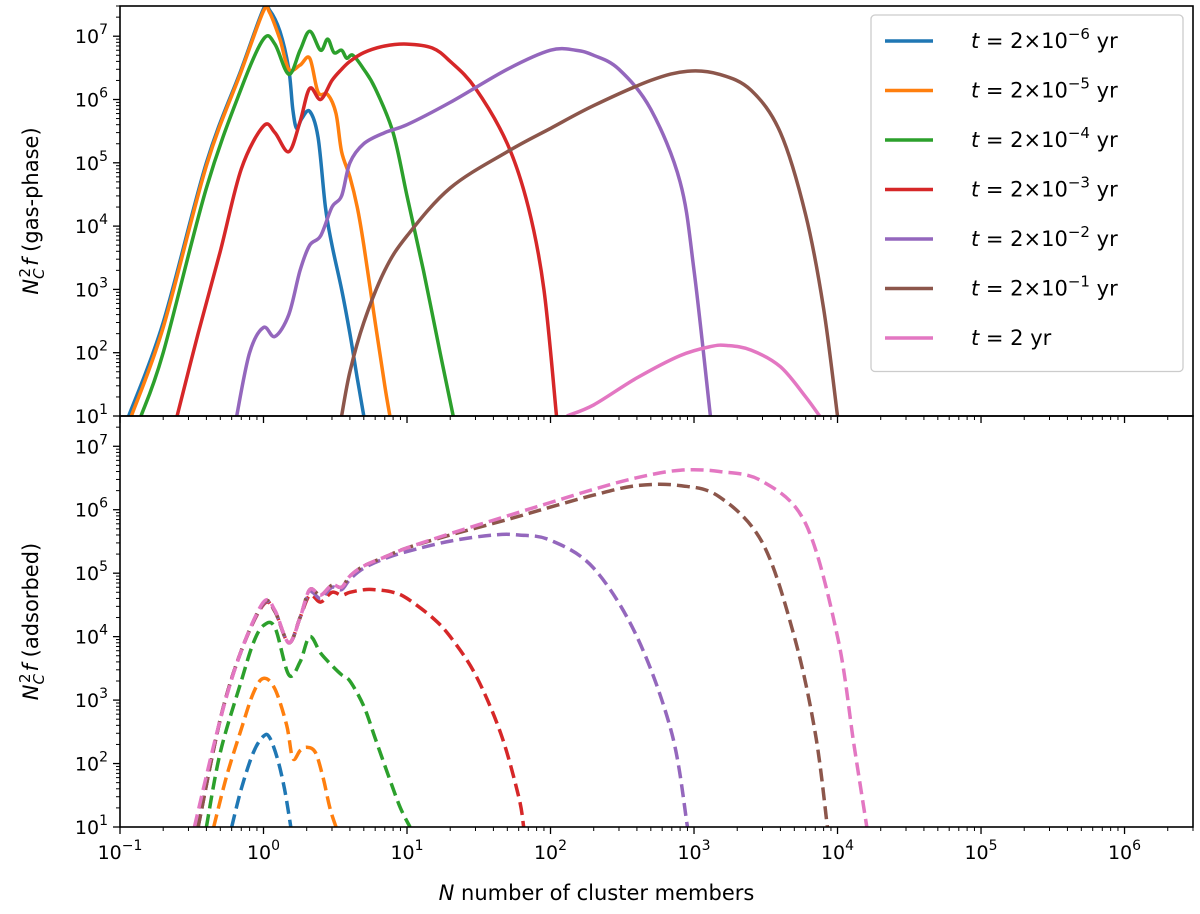 This screenshot has height=914, width=1200. I want to click on legend-label: t = 2×10−5 yr, so click(1044, 89).